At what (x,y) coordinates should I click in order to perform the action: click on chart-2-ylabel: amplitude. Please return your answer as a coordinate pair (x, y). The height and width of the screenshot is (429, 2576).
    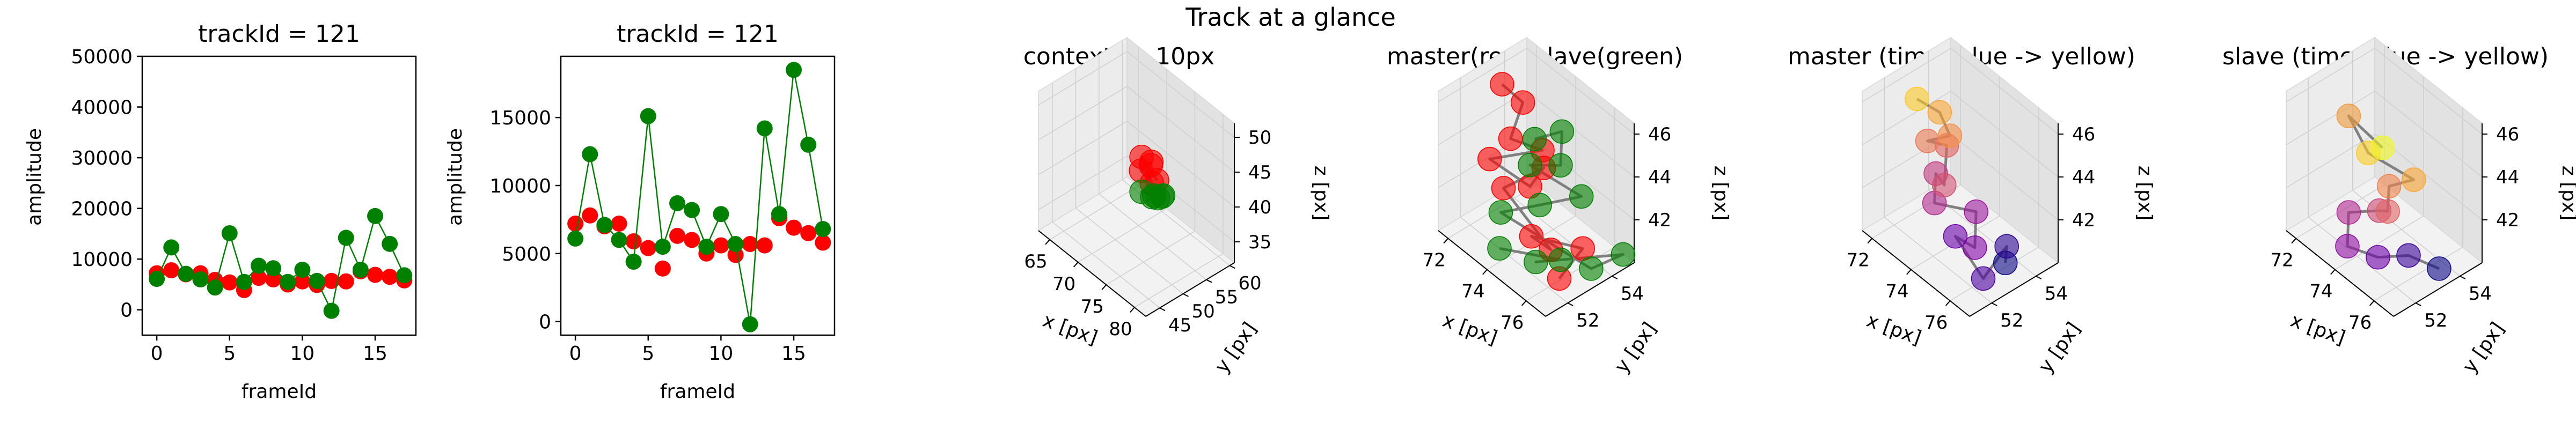
    Looking at the image, I should click on (455, 177).